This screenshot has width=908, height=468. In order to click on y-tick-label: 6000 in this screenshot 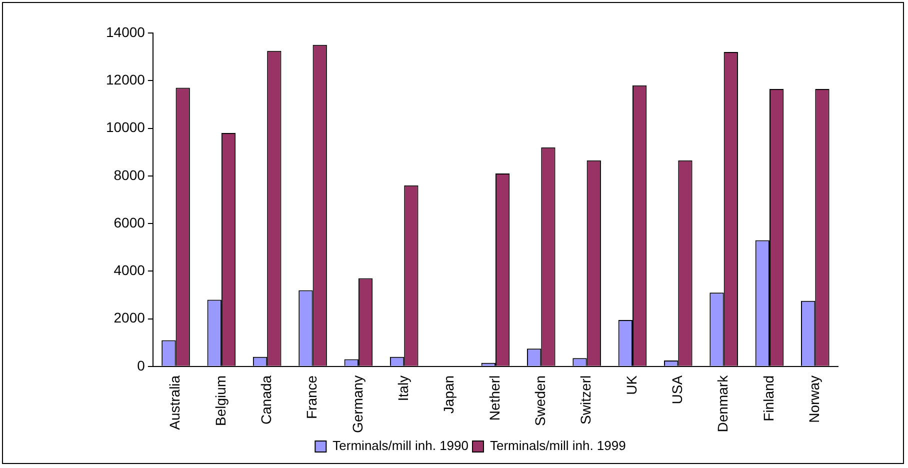, I will do `click(130, 222)`.